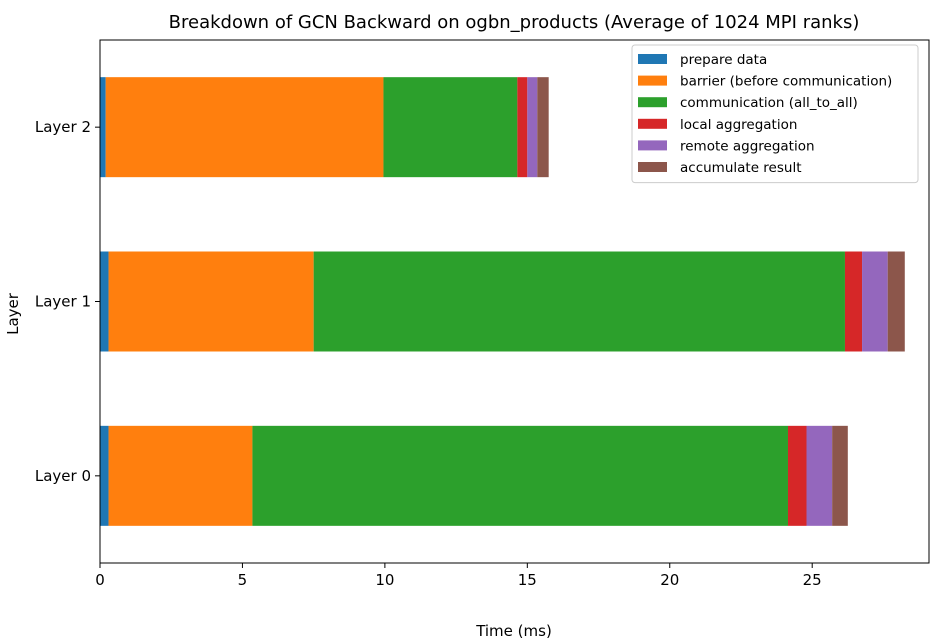  What do you see at coordinates (527, 580) in the screenshot?
I see `x-tick-label: 15` at bounding box center [527, 580].